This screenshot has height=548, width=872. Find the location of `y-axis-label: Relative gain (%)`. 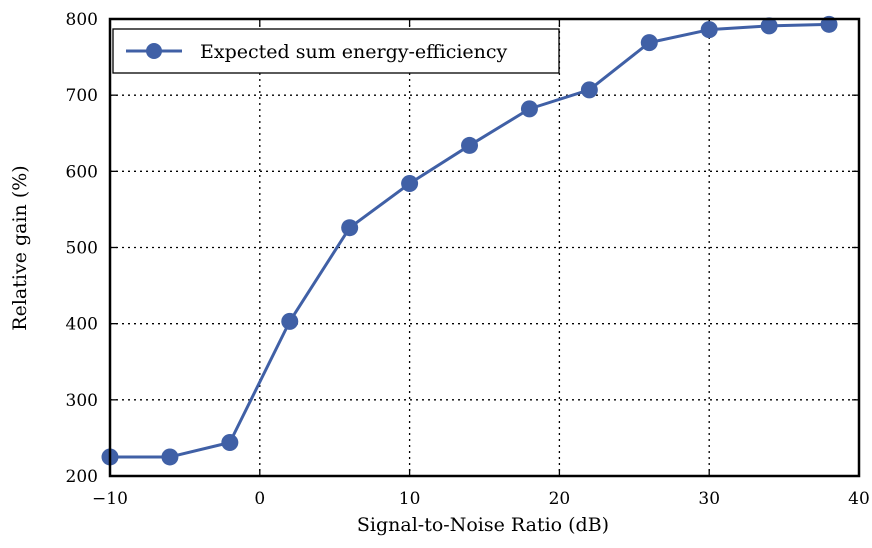

y-axis-label: Relative gain (%) is located at coordinates (20, 247).